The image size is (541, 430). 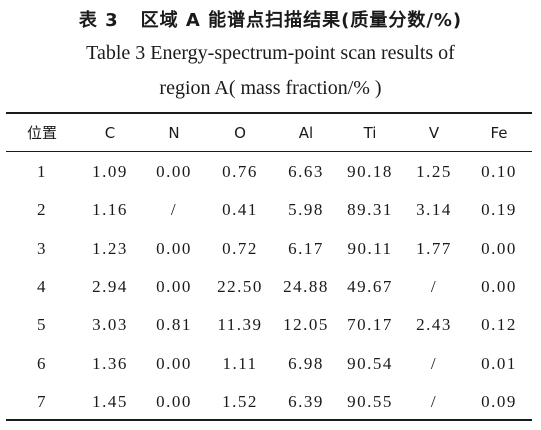 I want to click on table-number-label: 表 3, so click(x=98, y=20).